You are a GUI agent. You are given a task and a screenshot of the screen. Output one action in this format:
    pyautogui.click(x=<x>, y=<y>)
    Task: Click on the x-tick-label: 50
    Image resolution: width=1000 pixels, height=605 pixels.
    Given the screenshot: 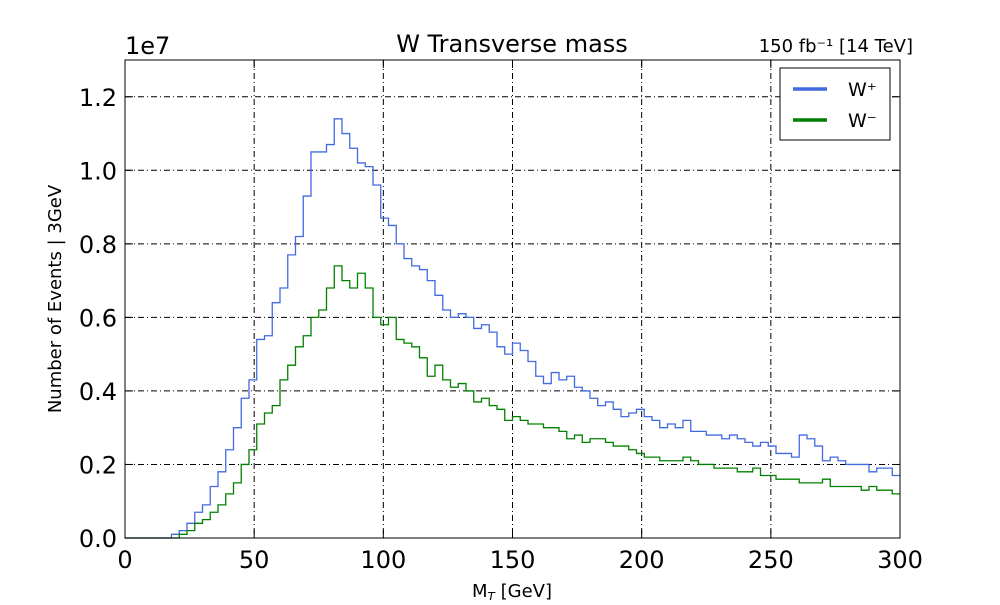 What is the action you would take?
    pyautogui.click(x=254, y=560)
    